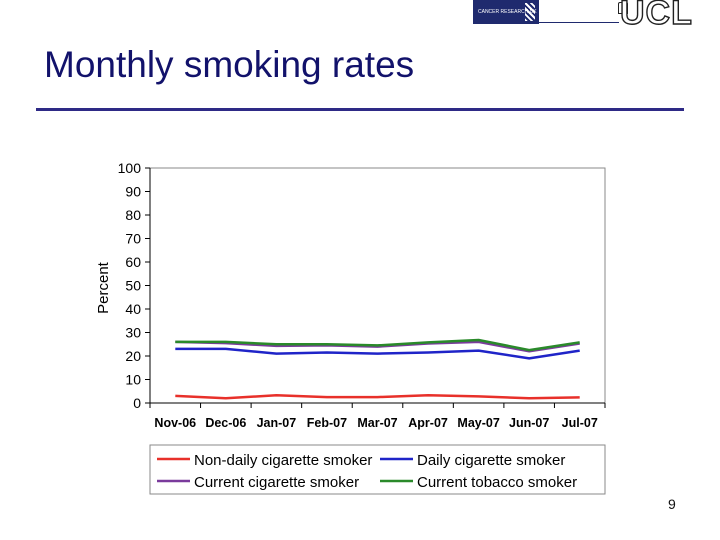 This screenshot has height=540, width=720. Describe the element at coordinates (133, 333) in the screenshot. I see `y-tick-label: 30` at that location.